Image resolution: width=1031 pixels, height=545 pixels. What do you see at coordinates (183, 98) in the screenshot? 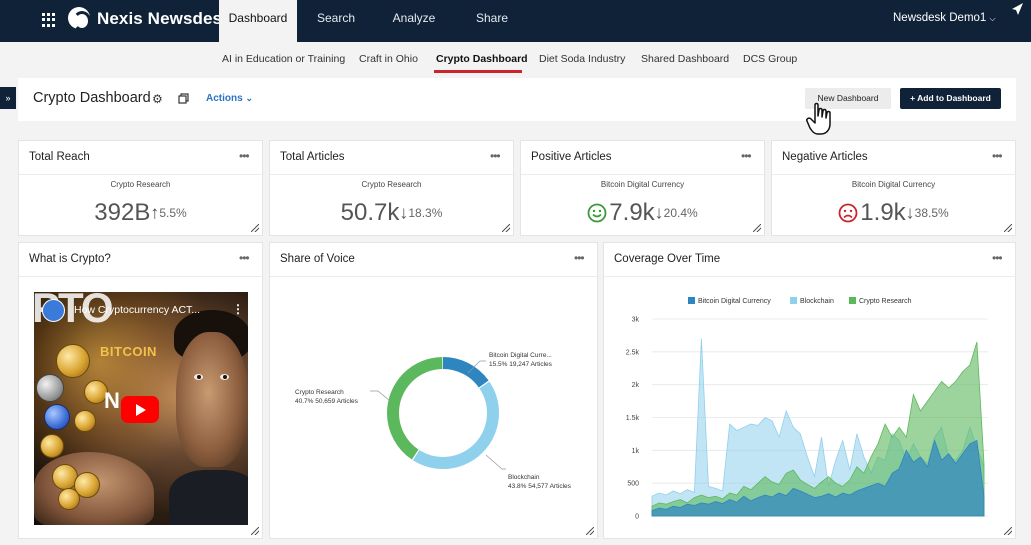
I see `copy-icon` at bounding box center [183, 98].